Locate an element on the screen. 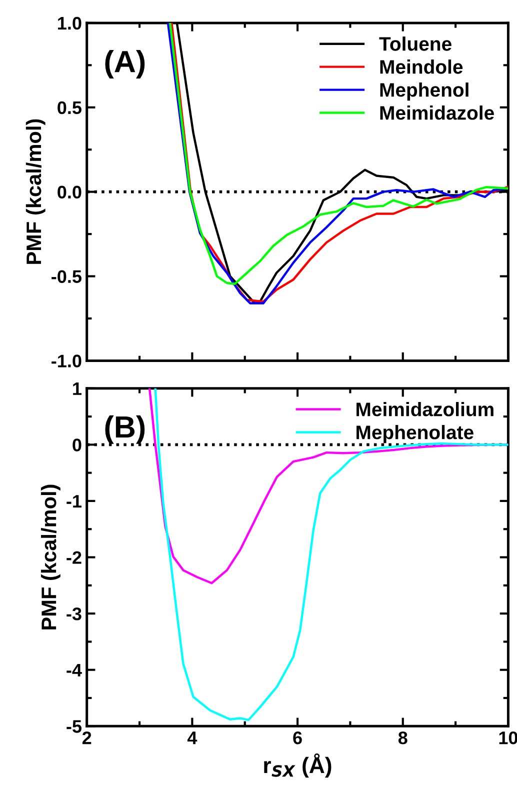 The height and width of the screenshot is (791, 517). x-tick-label: 2 is located at coordinates (87, 737).